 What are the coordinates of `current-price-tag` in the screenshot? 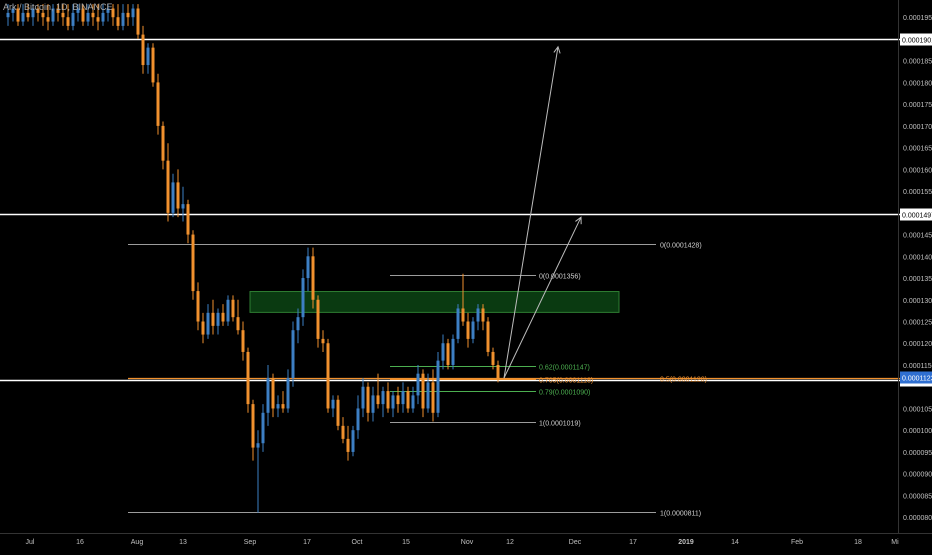 It's located at (916, 377).